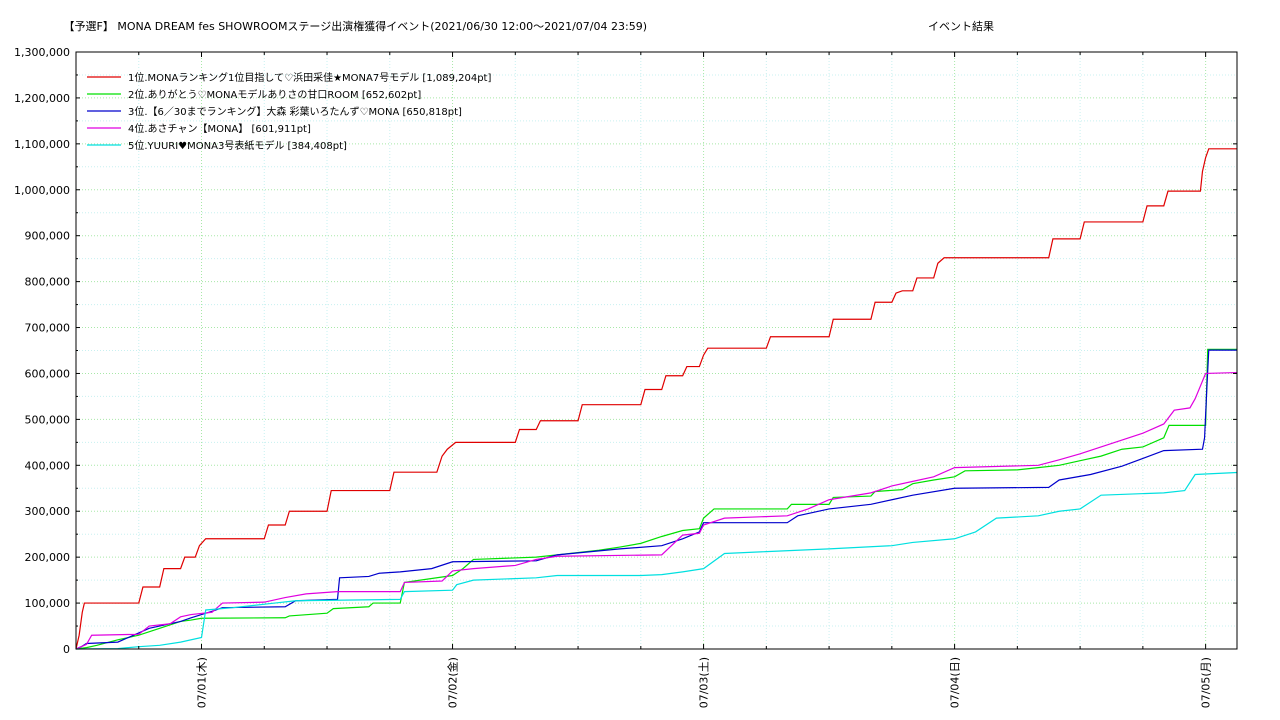 The image size is (1280, 720). What do you see at coordinates (961, 26) in the screenshot?
I see `chart-subtitle: イベント結果` at bounding box center [961, 26].